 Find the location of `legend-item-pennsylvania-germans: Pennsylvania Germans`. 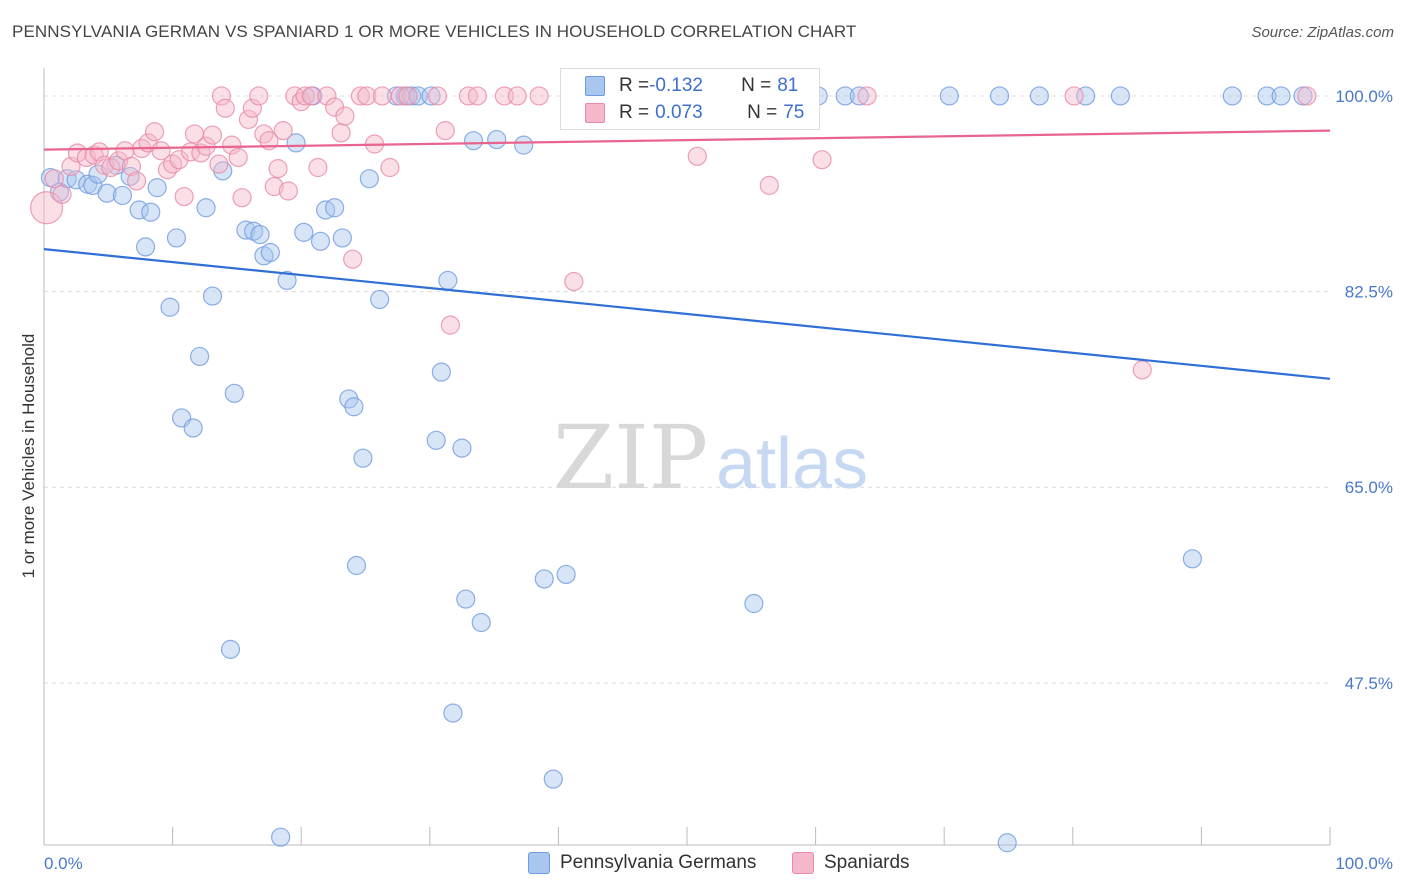

legend-item-pennsylvania-germans: Pennsylvania Germans is located at coordinates (642, 863).